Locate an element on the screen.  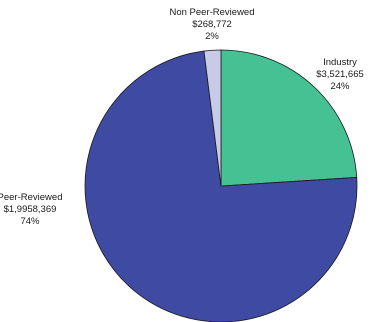
pie-slice-non-peer-reviewed is located at coordinates (212, 118).